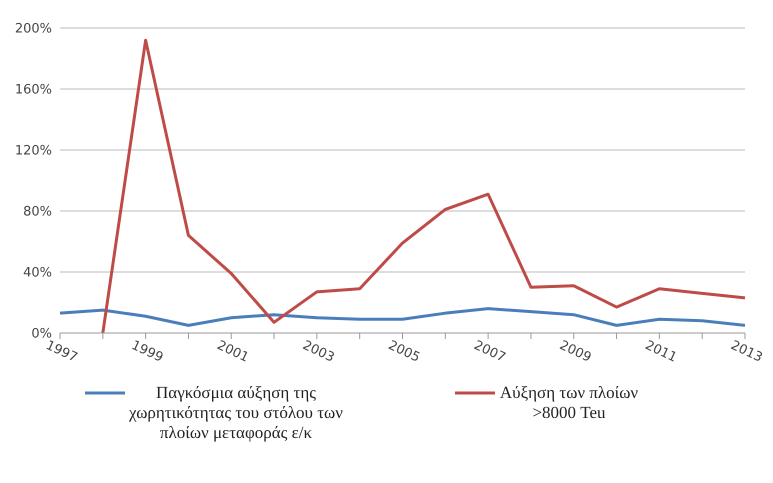 The image size is (773, 483). Describe the element at coordinates (318, 352) in the screenshot. I see `x-tick-label: 2003` at that location.